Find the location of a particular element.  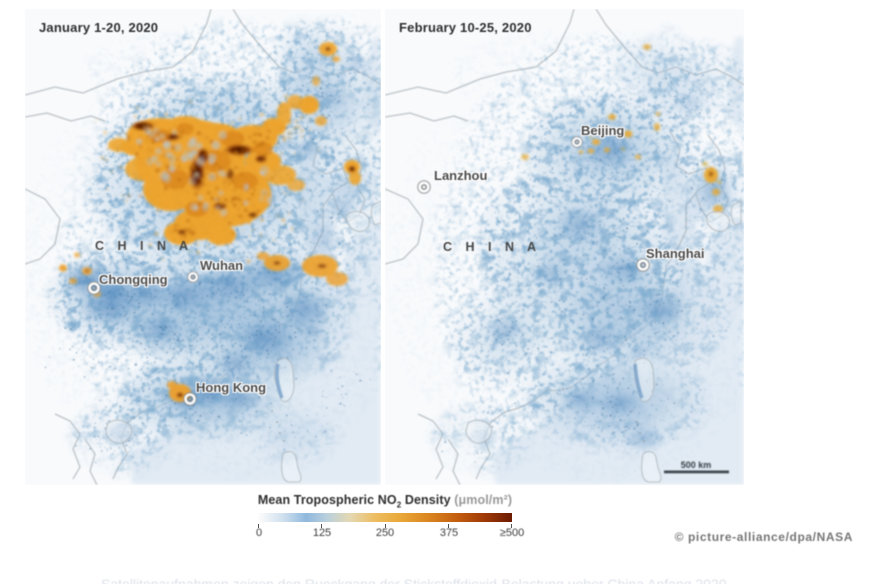

svg-text: 500 km is located at coordinates (696, 465).